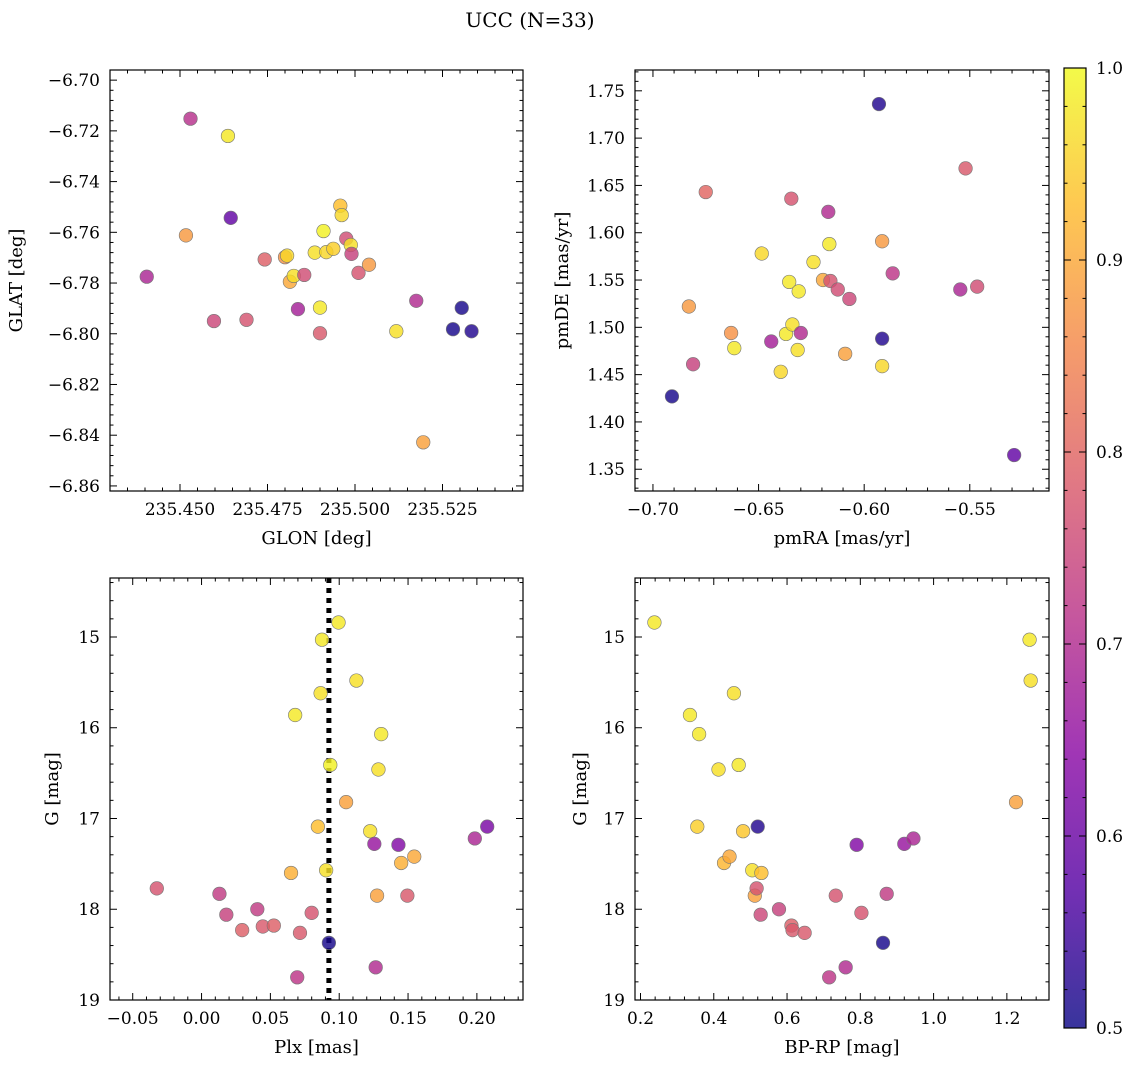 The width and height of the screenshot is (1136, 1068). Describe the element at coordinates (1093, 549) in the screenshot. I see `colorbar: 0.5 0.6 0.7 0.8 0.9 1.0` at that location.